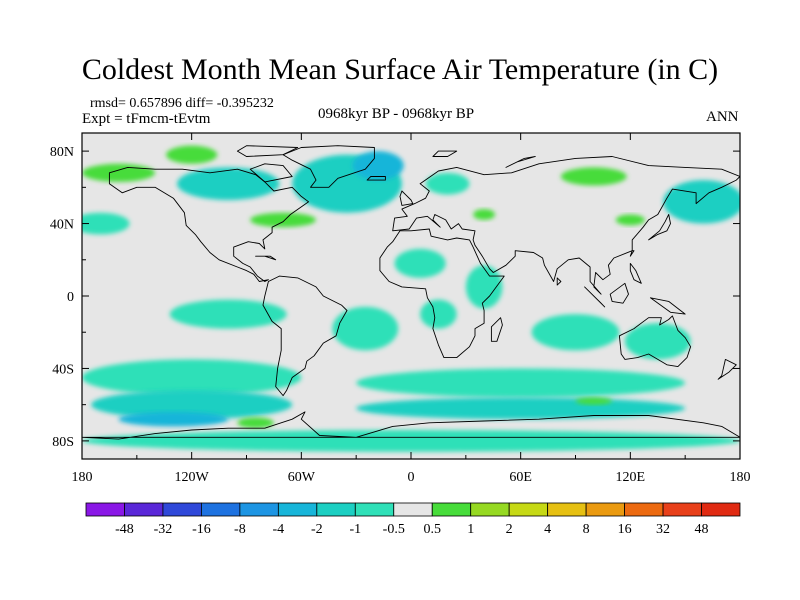 This screenshot has height=600, width=800. I want to click on colorbar: -48 -32 -16 -8 -4 -2 -1 -0.5 0.5 1 2 4 8 16 32 48, so click(413, 519).